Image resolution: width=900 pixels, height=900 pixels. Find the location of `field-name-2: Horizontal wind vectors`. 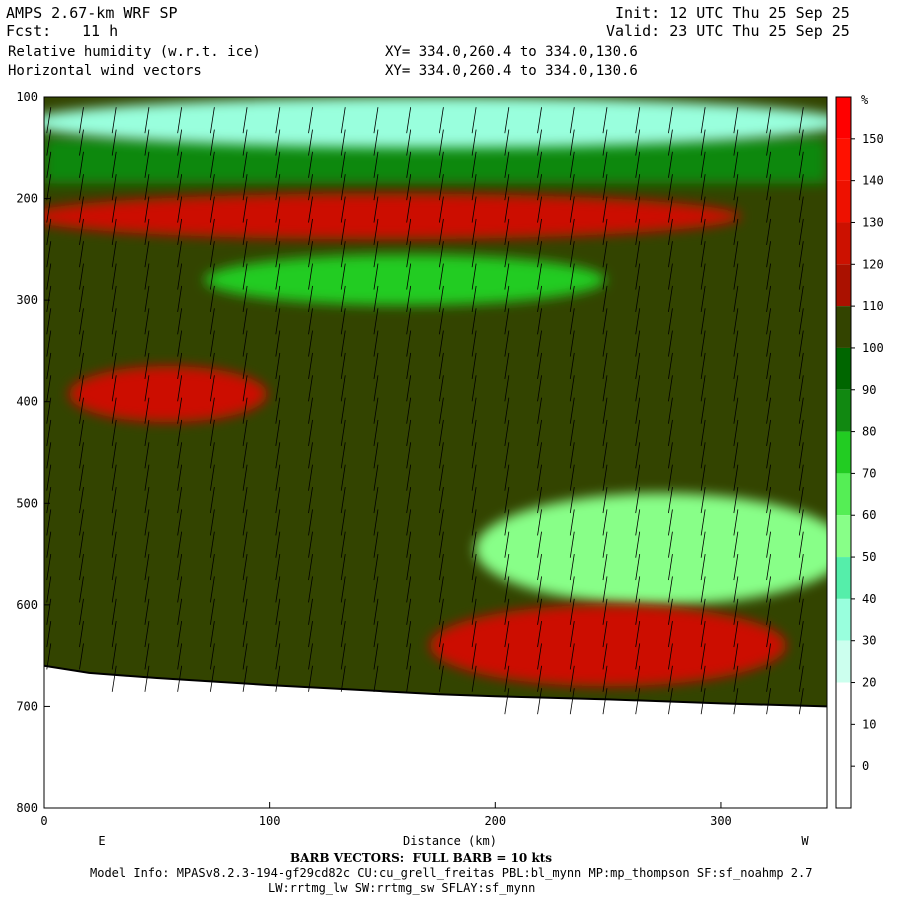

field-name-2: Horizontal wind vectors is located at coordinates (105, 71).